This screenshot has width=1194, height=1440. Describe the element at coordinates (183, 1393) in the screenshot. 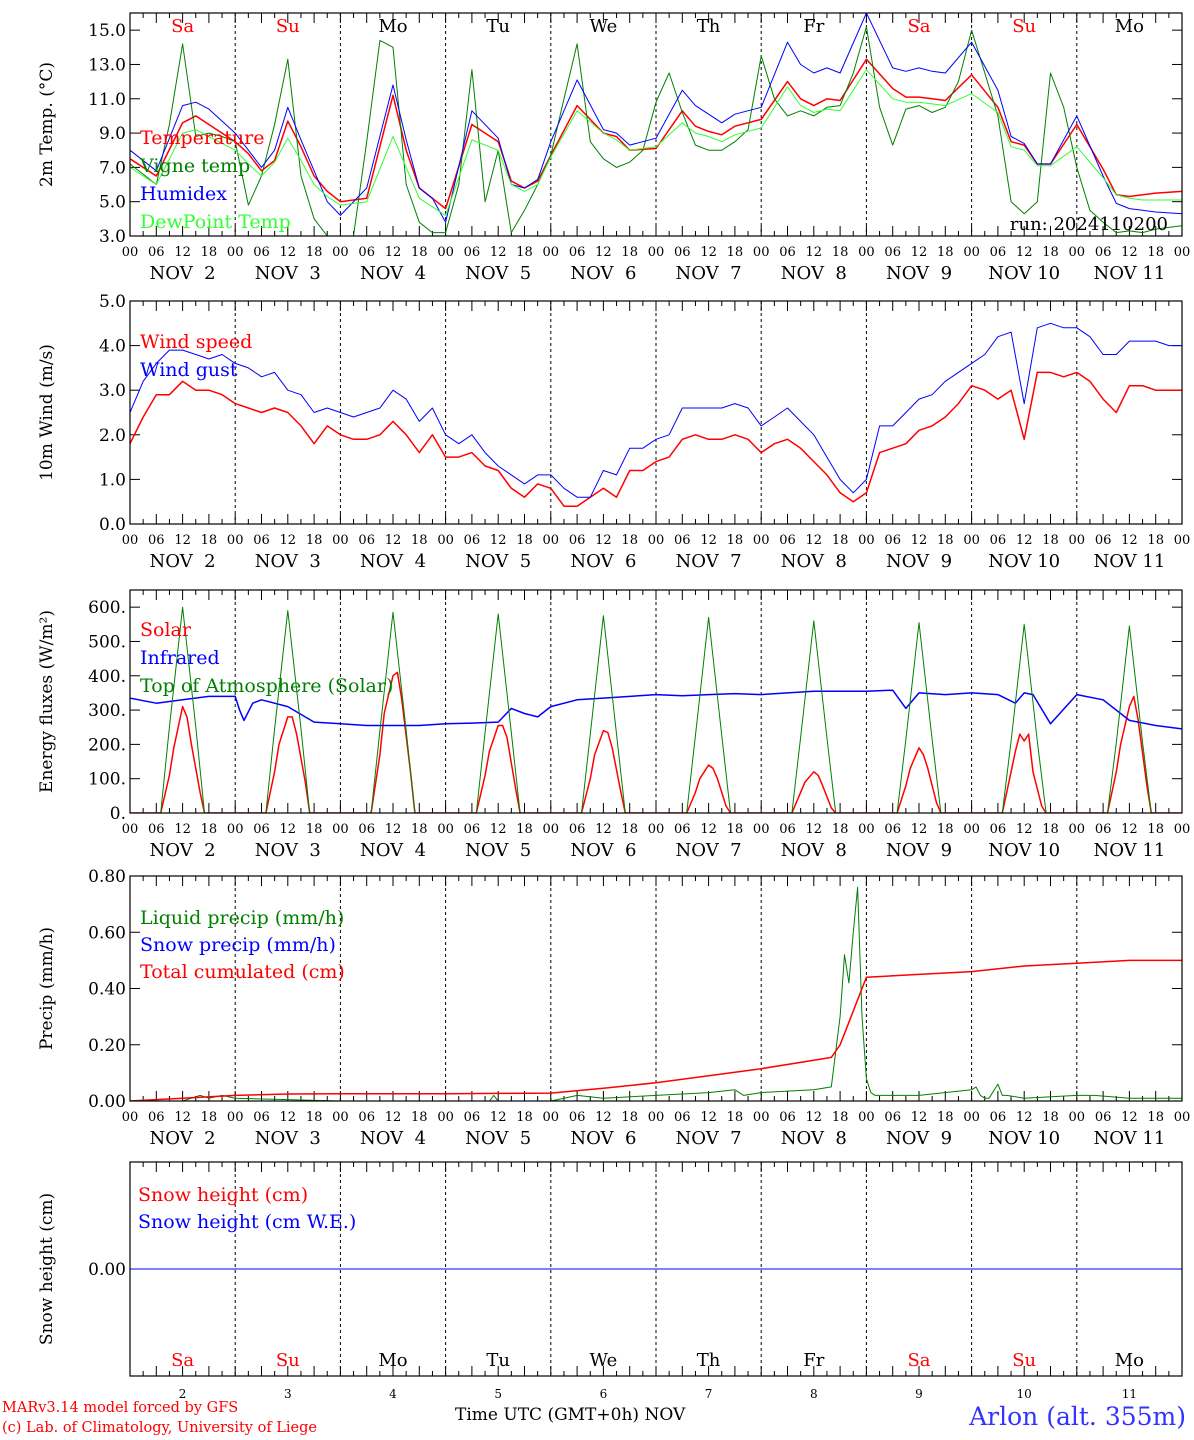

I see `bottom-day-number: 2` at that location.